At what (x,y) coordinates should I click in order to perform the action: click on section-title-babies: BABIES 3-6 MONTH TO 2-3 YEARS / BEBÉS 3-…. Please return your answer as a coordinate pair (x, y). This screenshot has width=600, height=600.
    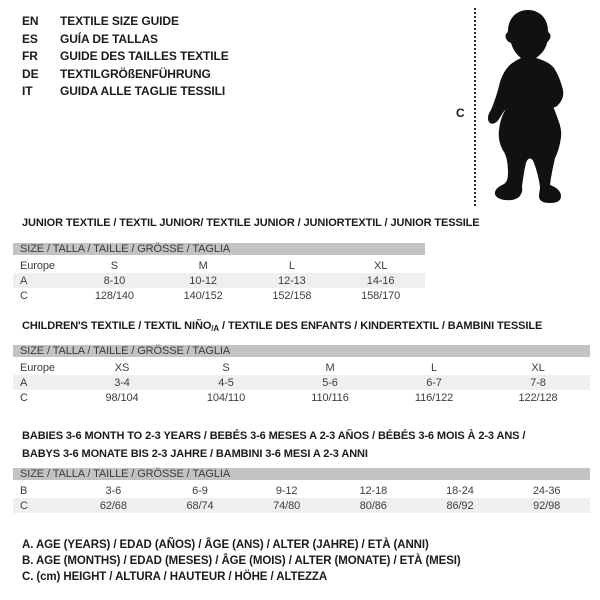
    Looking at the image, I should click on (273, 445).